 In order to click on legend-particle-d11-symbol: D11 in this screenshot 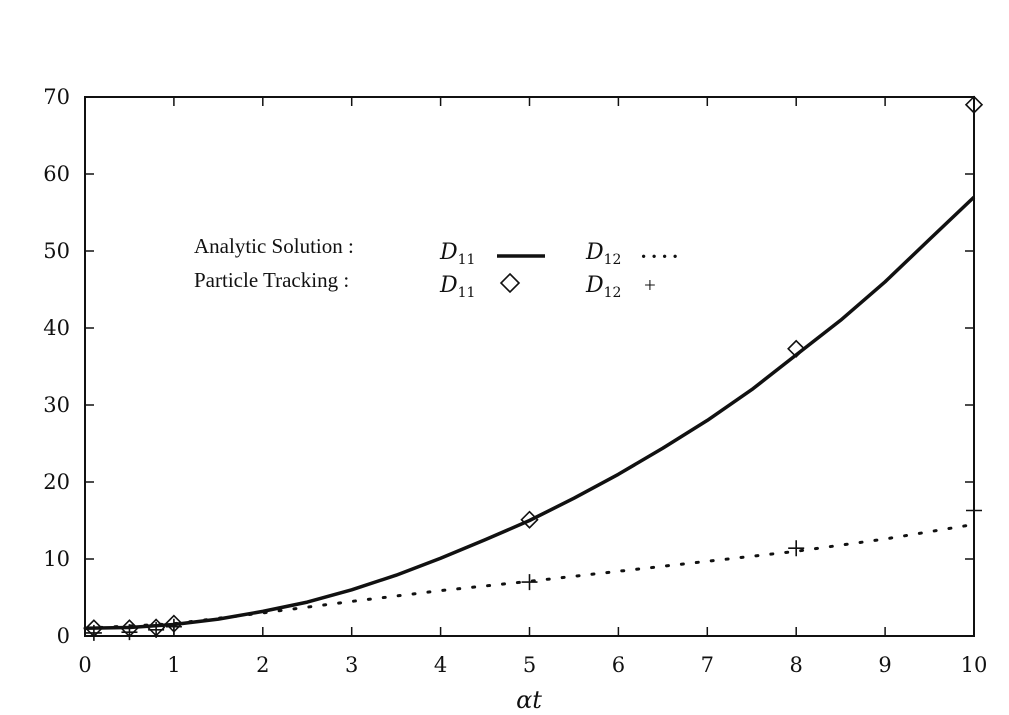, I will do `click(457, 287)`.